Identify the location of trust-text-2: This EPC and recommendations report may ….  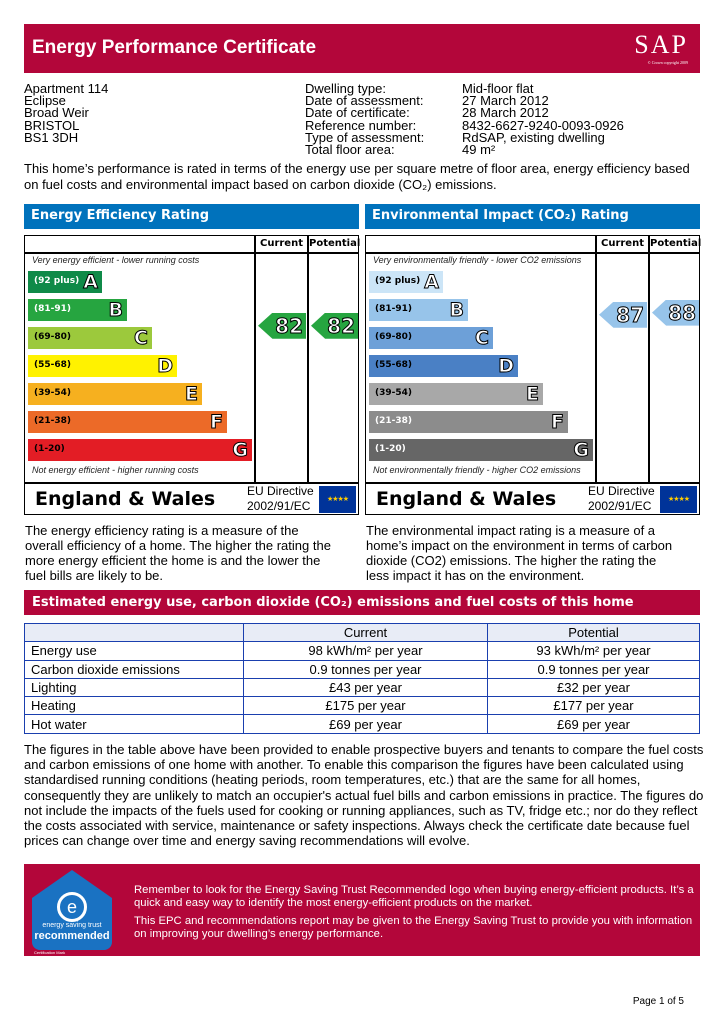
(413, 928).